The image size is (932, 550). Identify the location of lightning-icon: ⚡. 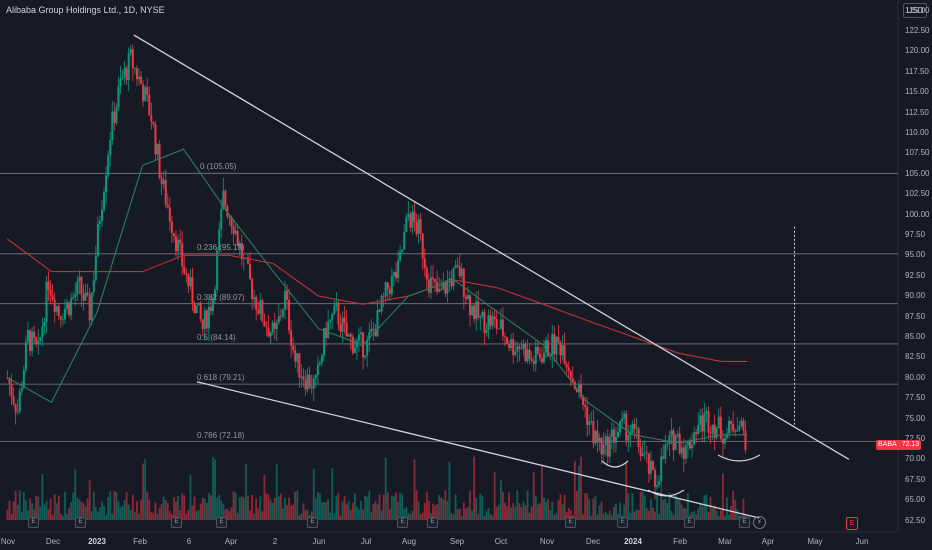
(759, 522).